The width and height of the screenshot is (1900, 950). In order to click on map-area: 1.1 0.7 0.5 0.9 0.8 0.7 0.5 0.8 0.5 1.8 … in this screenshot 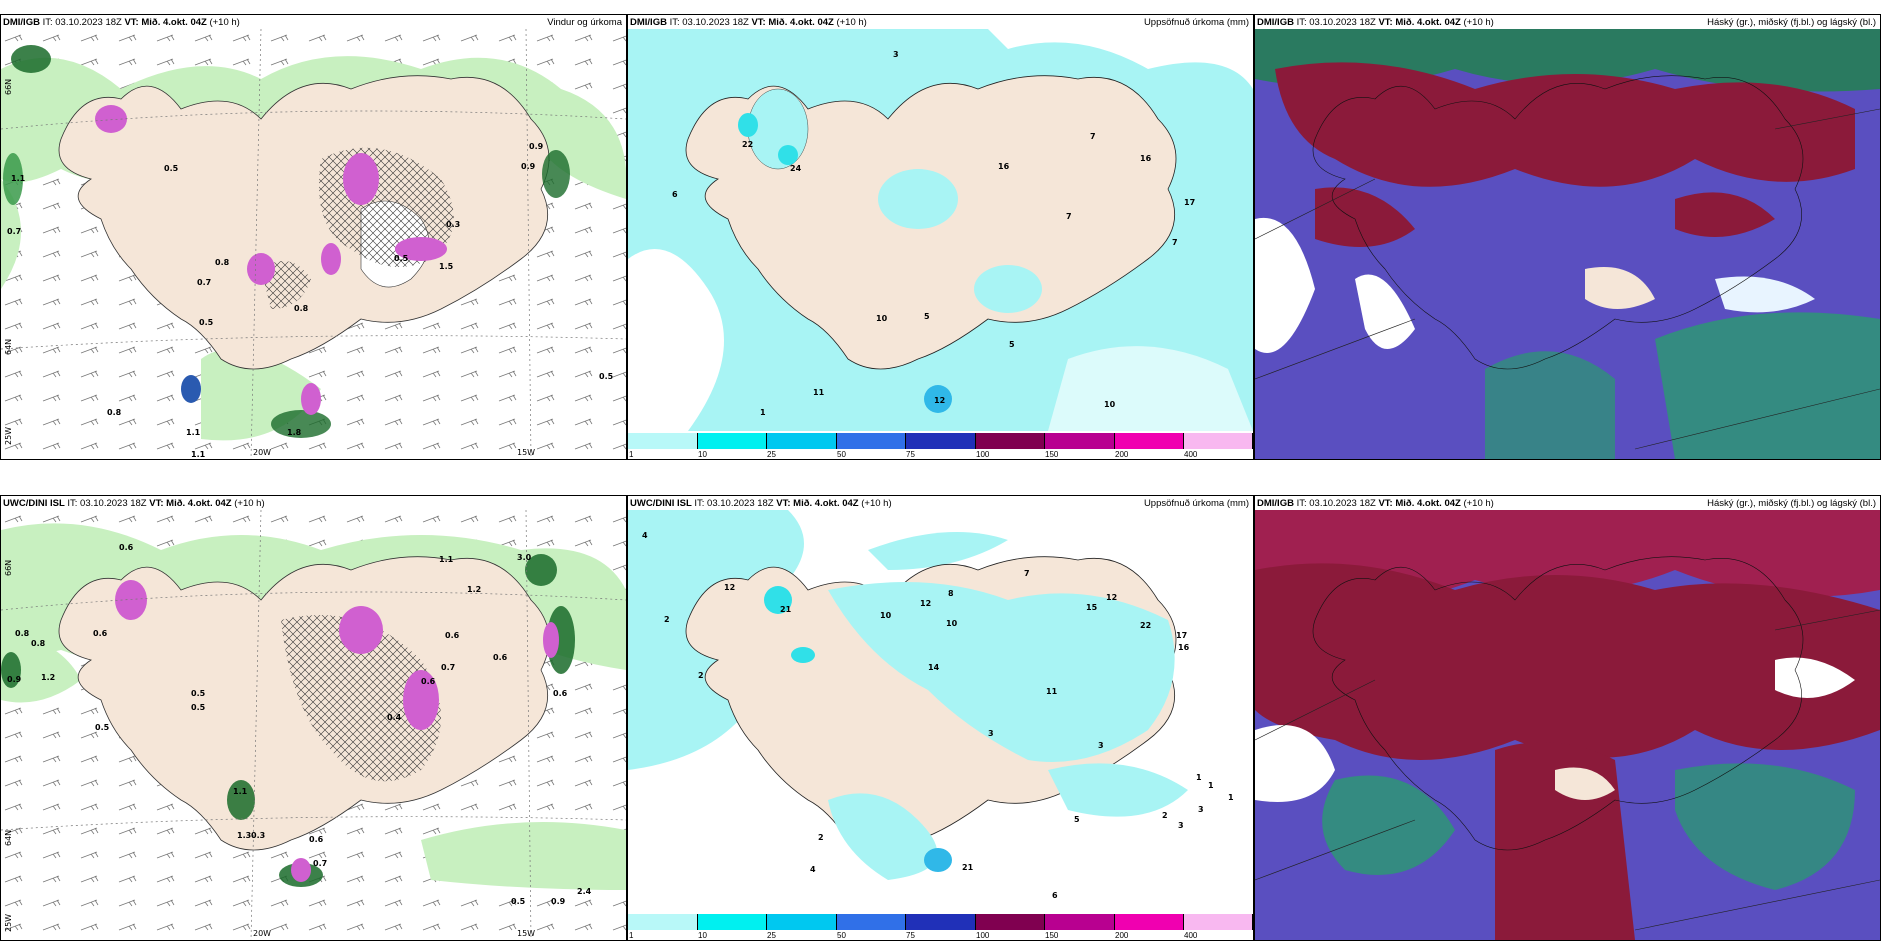, I will do `click(313, 244)`.